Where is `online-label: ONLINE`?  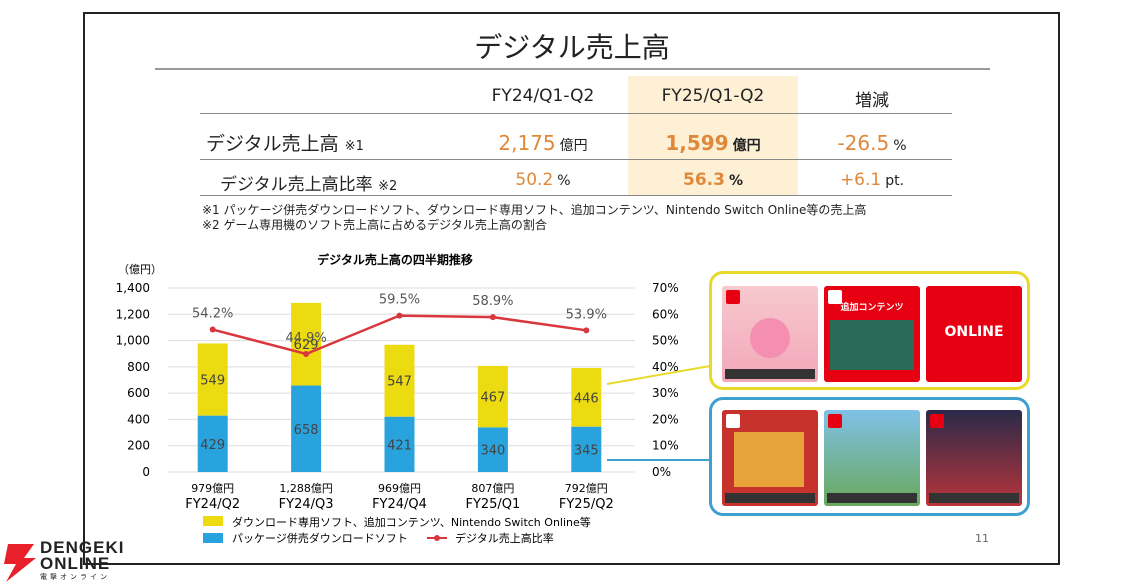
online-label: ONLINE is located at coordinates (974, 332).